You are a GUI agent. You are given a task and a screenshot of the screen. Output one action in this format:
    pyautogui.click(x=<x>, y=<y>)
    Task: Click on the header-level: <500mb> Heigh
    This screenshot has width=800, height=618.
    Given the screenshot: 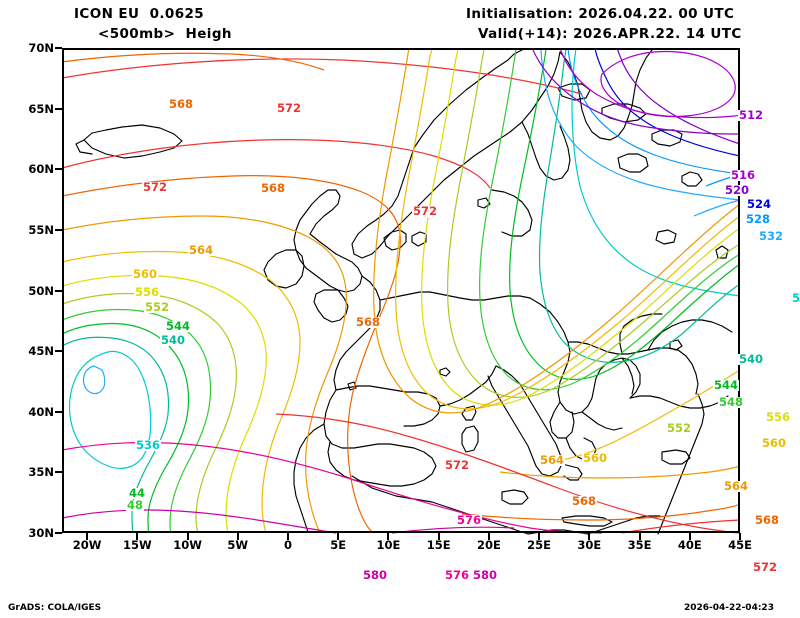 What is the action you would take?
    pyautogui.click(x=165, y=34)
    